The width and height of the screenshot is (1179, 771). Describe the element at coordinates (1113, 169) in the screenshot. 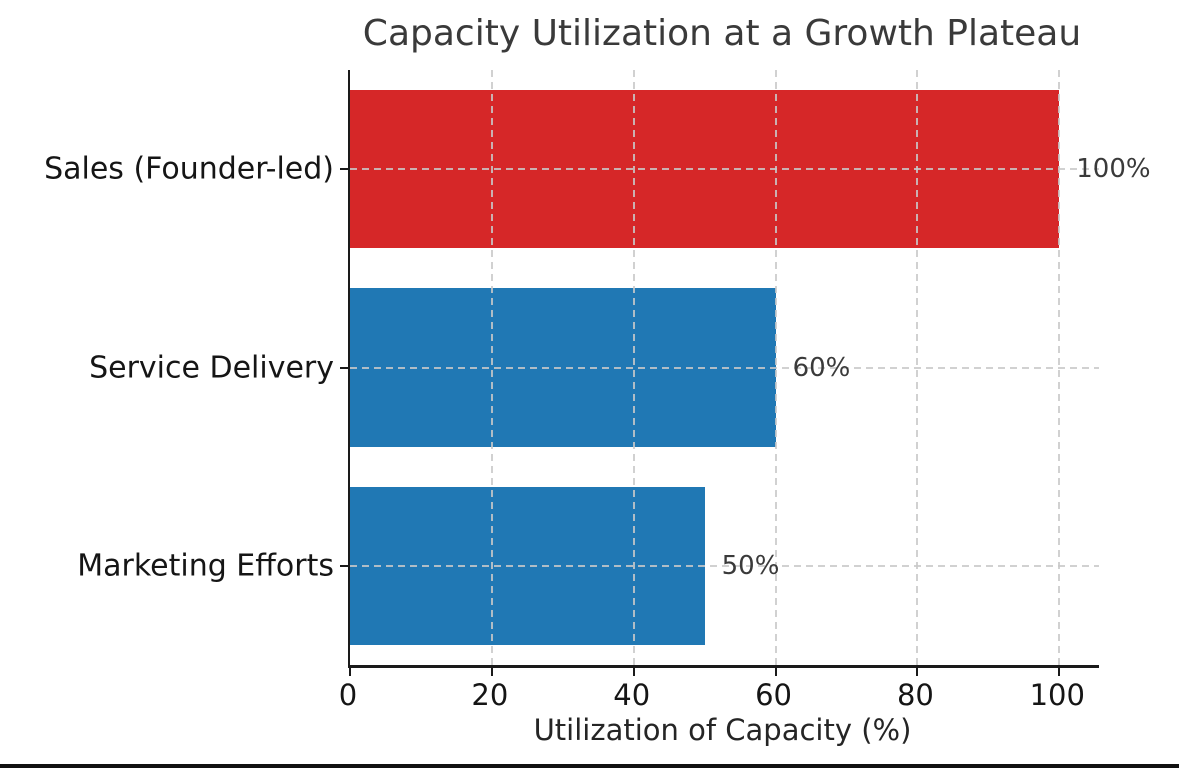

I see `bar-value-label-sales: 100%` at that location.